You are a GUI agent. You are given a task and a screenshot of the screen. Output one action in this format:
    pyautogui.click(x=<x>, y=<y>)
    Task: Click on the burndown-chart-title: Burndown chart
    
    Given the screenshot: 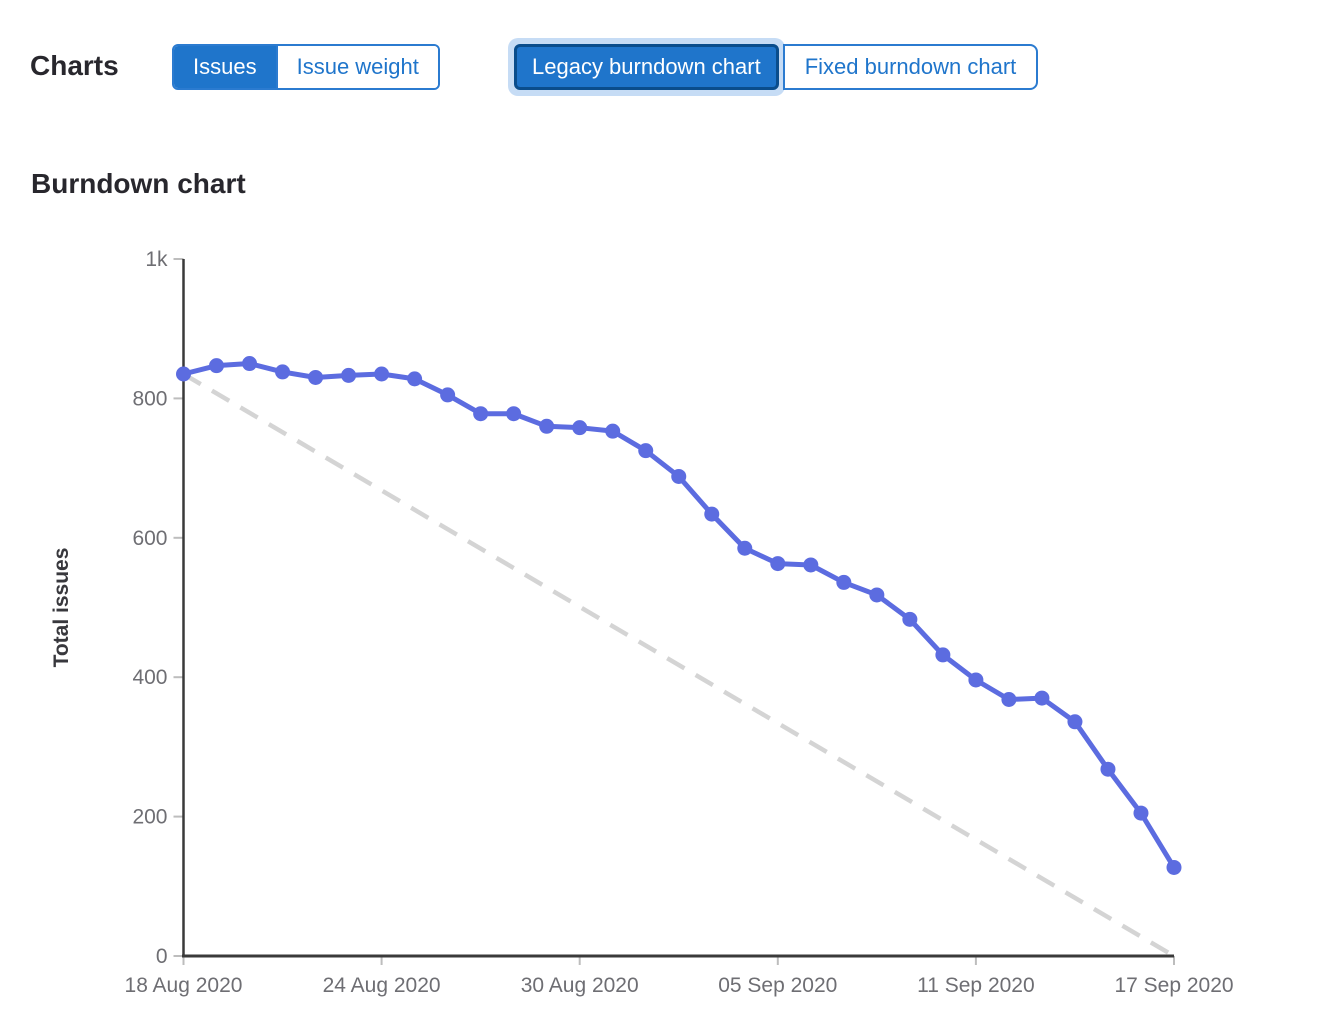 What is the action you would take?
    pyautogui.click(x=138, y=183)
    